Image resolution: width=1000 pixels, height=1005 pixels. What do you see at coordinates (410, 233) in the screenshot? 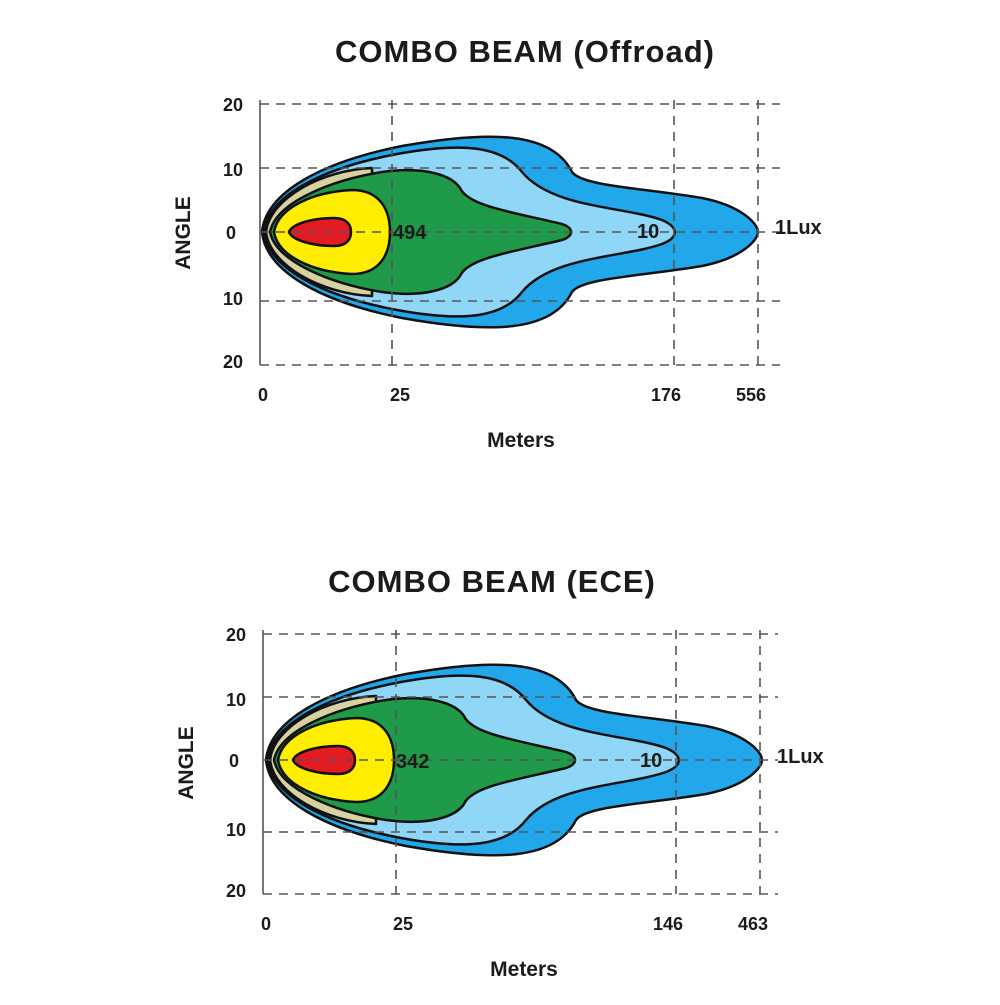
I see `peak-value-label: 494` at bounding box center [410, 233].